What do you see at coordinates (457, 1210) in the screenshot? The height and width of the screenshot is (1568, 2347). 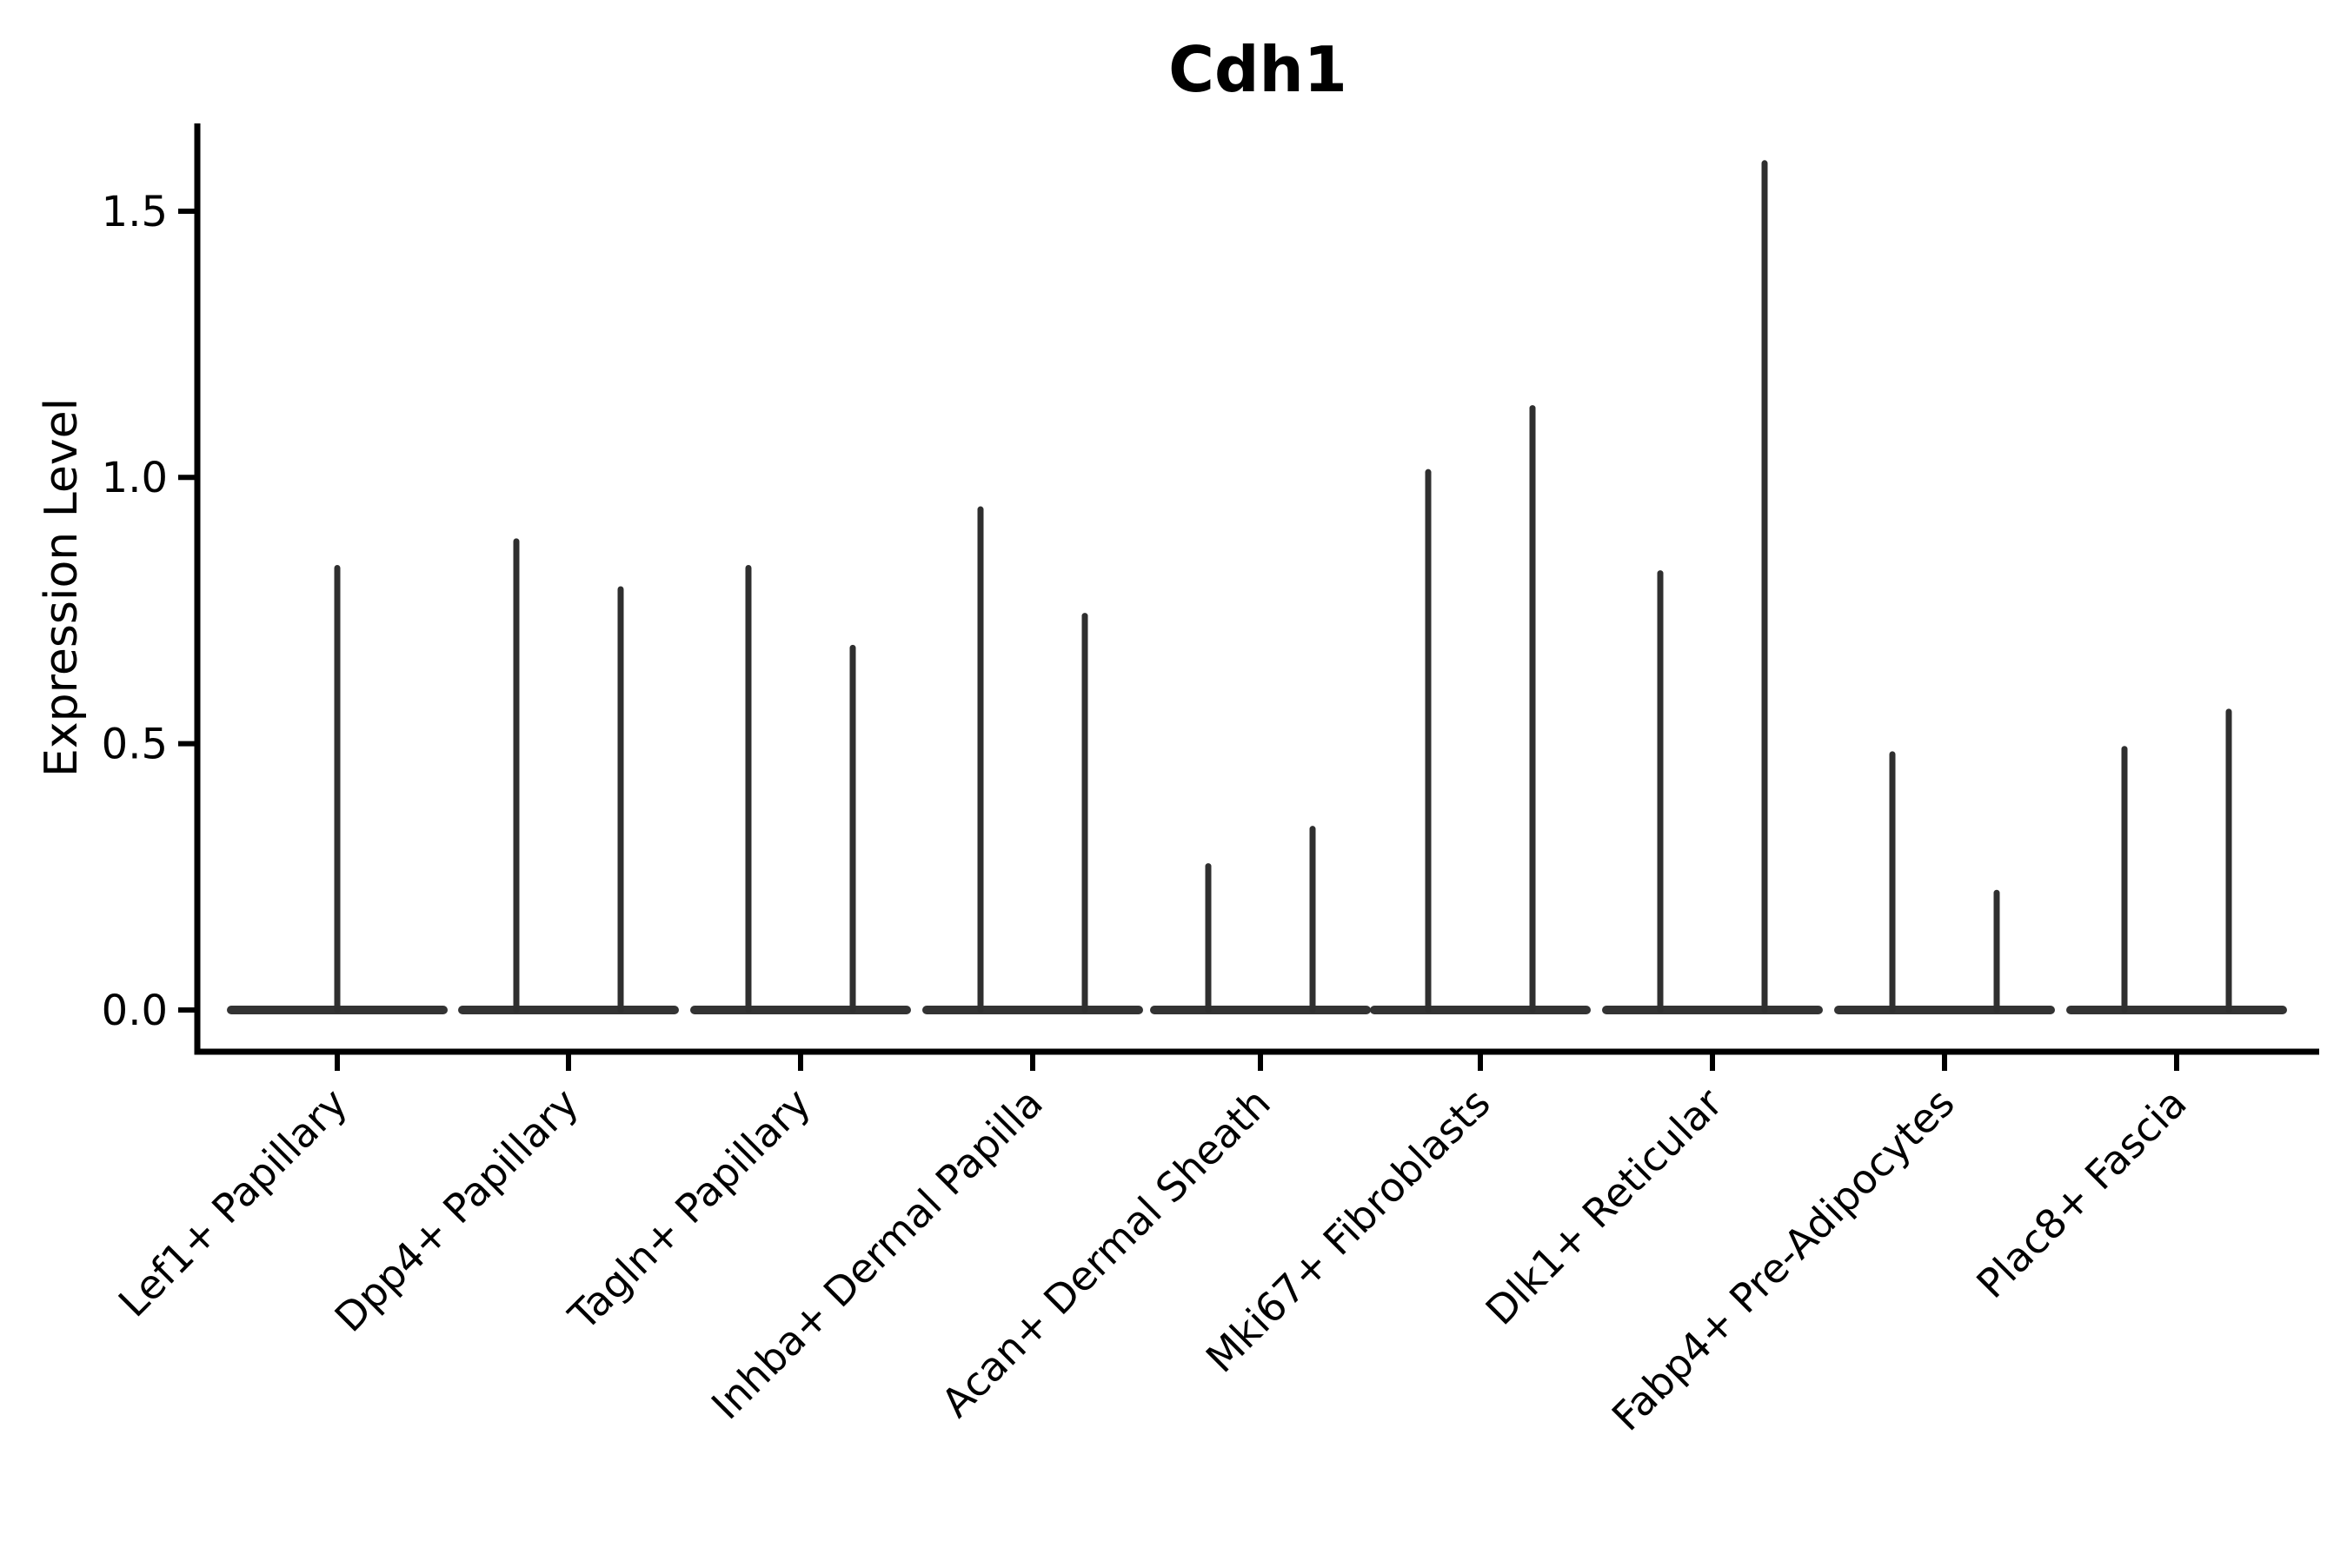 I see `x-axis-label: Dpp4+ Papillary` at bounding box center [457, 1210].